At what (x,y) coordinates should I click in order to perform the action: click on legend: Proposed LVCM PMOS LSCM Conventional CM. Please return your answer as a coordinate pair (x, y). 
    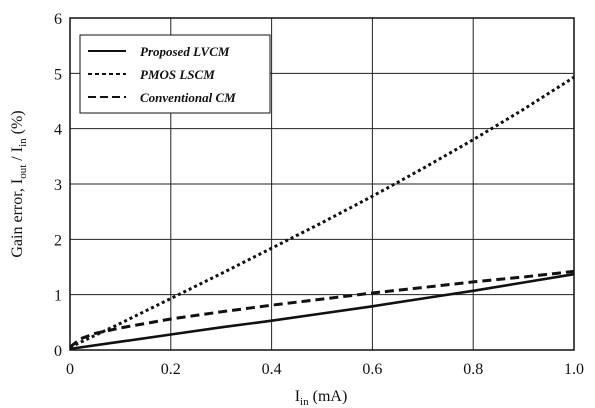
    Looking at the image, I should click on (175, 74).